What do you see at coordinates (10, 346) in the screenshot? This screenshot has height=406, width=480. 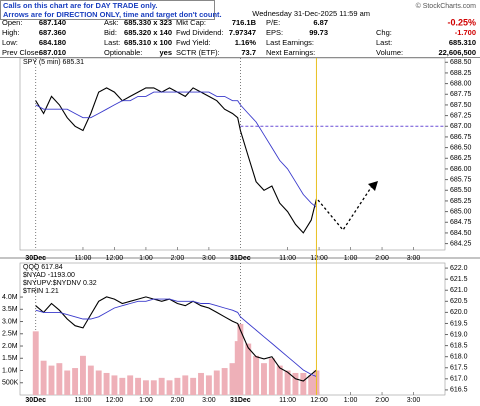 I see `y2-tick-label: 2.0M` at bounding box center [10, 346].